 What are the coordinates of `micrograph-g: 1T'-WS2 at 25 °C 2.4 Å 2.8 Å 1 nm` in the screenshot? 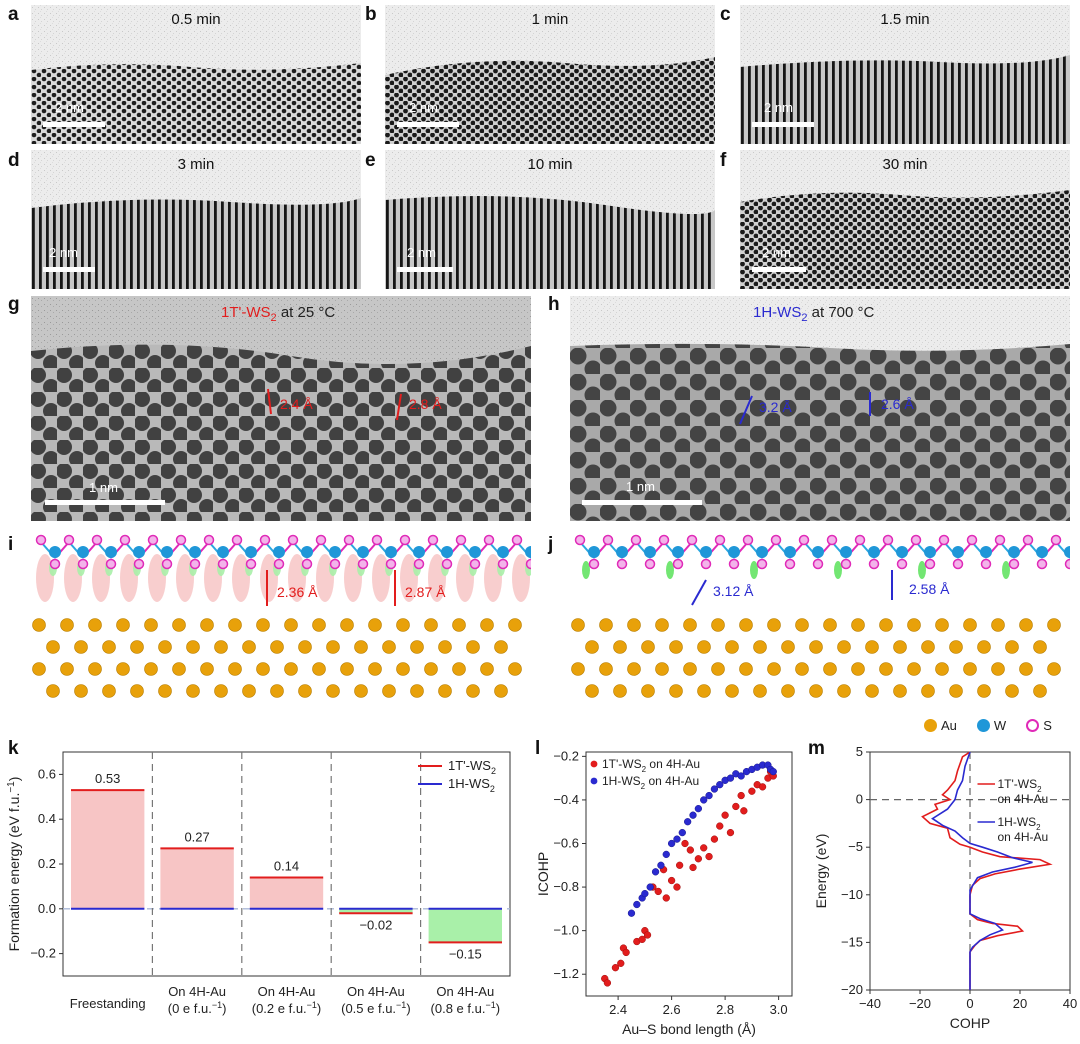 It's located at (281, 408).